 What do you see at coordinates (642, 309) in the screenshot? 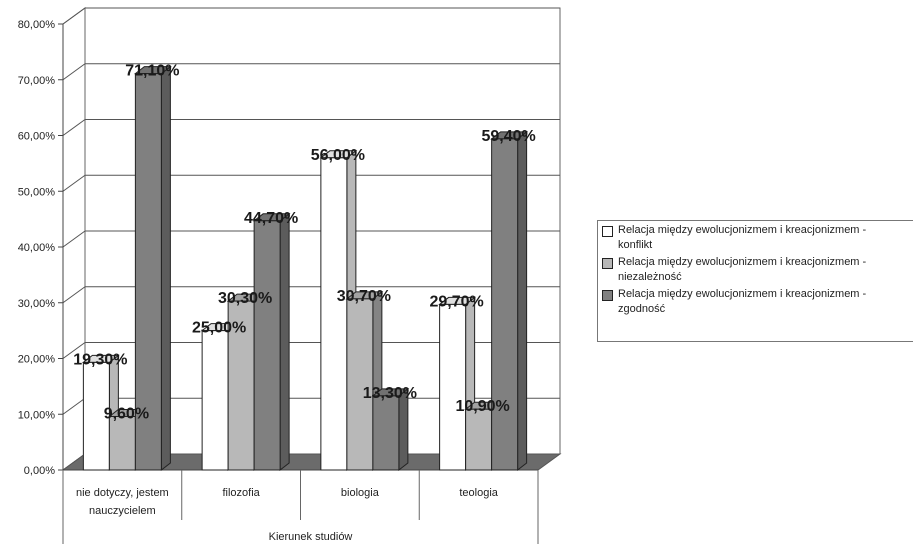
I see `legend-label-continued: zgodność` at bounding box center [642, 309].